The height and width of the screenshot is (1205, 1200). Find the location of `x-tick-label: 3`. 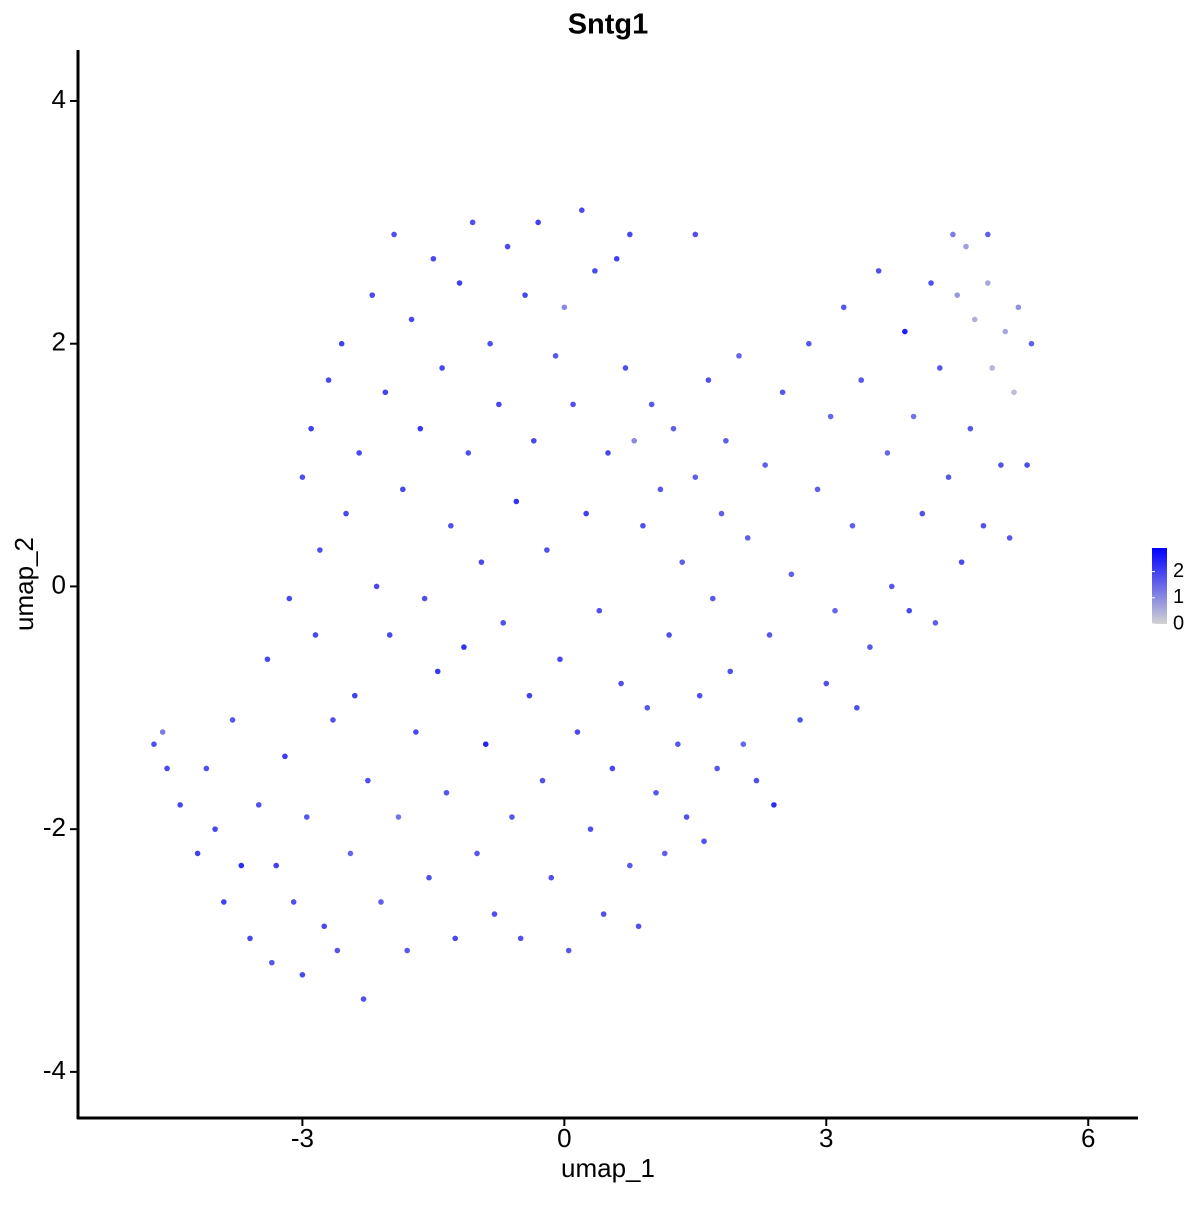

x-tick-label: 3 is located at coordinates (826, 1138).